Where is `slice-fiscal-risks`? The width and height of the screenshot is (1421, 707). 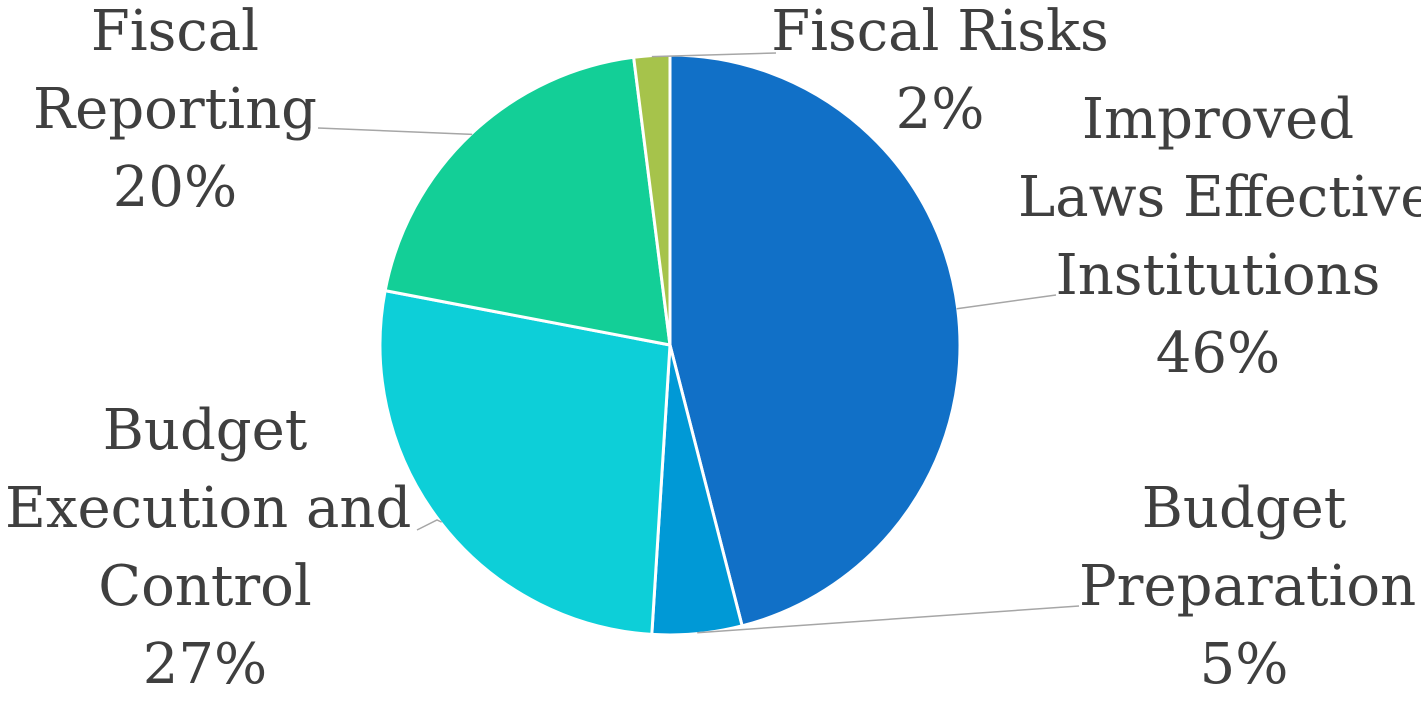
slice-fiscal-risks is located at coordinates (652, 200).